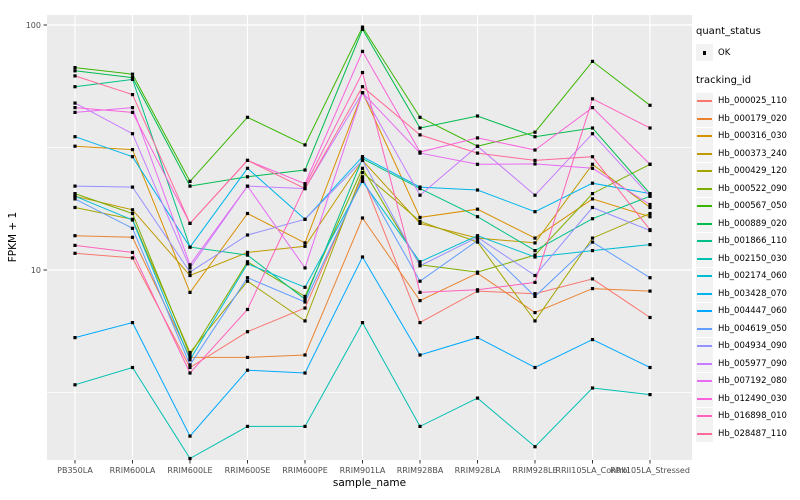 This screenshot has height=500, width=800. What do you see at coordinates (748, 224) in the screenshot?
I see `legend-item-Hb_000889_020: Hb_000889_020` at bounding box center [748, 224].